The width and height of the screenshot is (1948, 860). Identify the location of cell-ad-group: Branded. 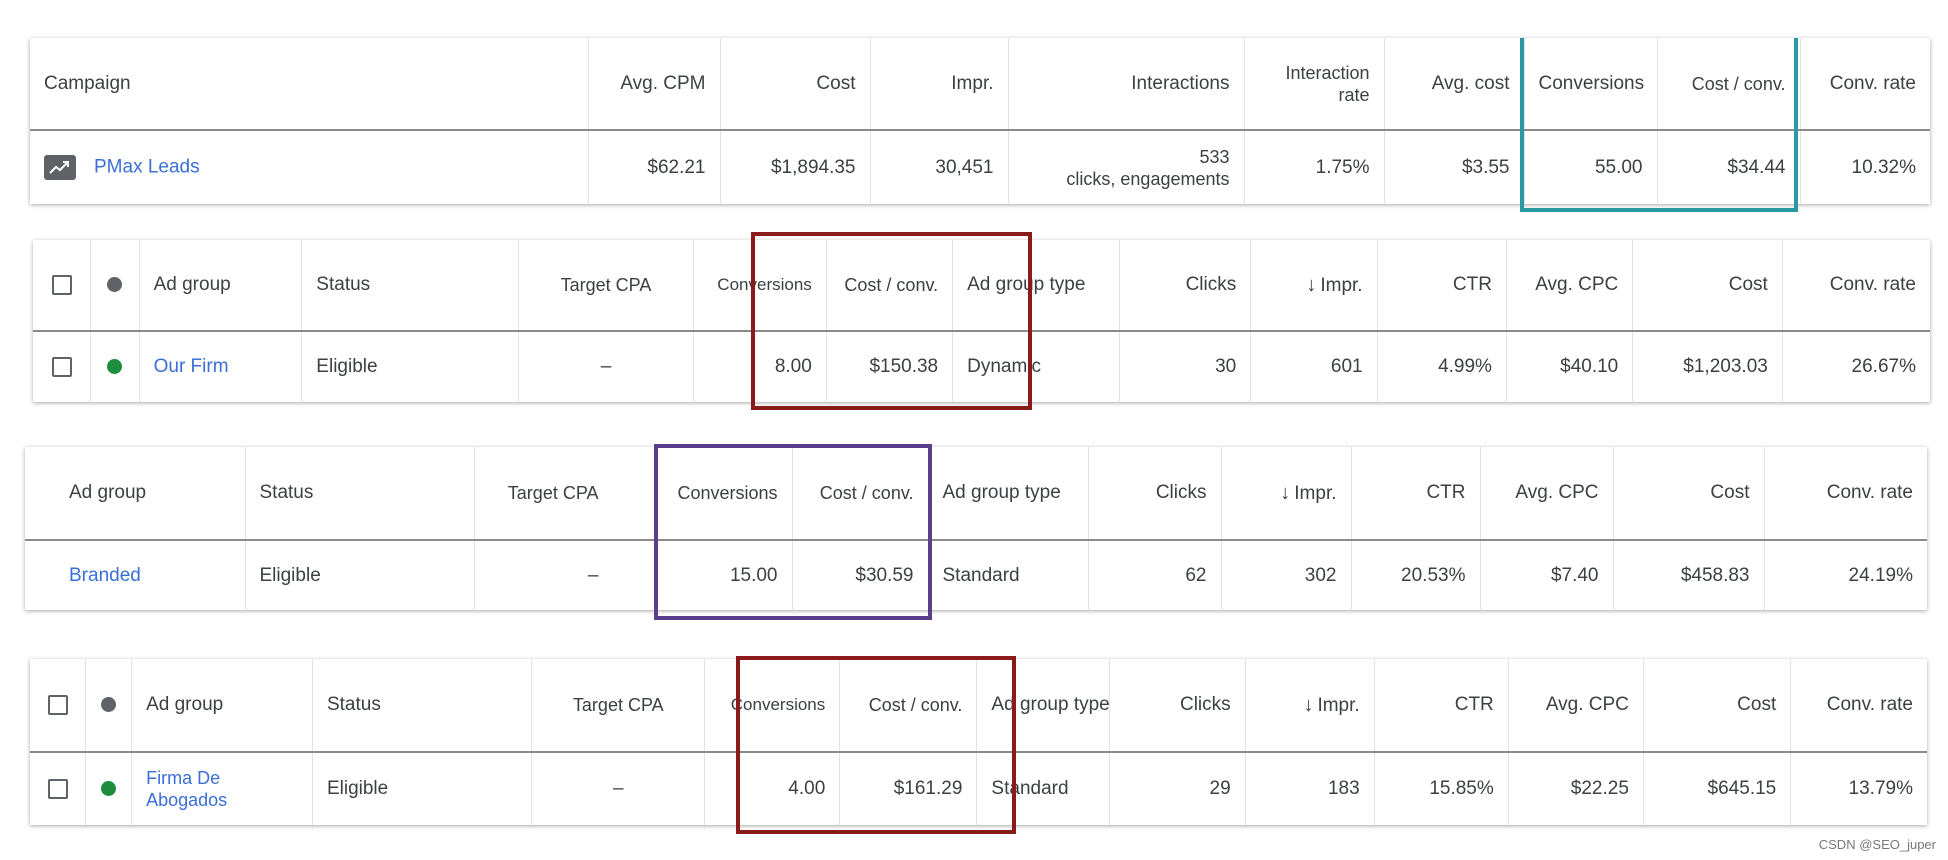
(135, 575).